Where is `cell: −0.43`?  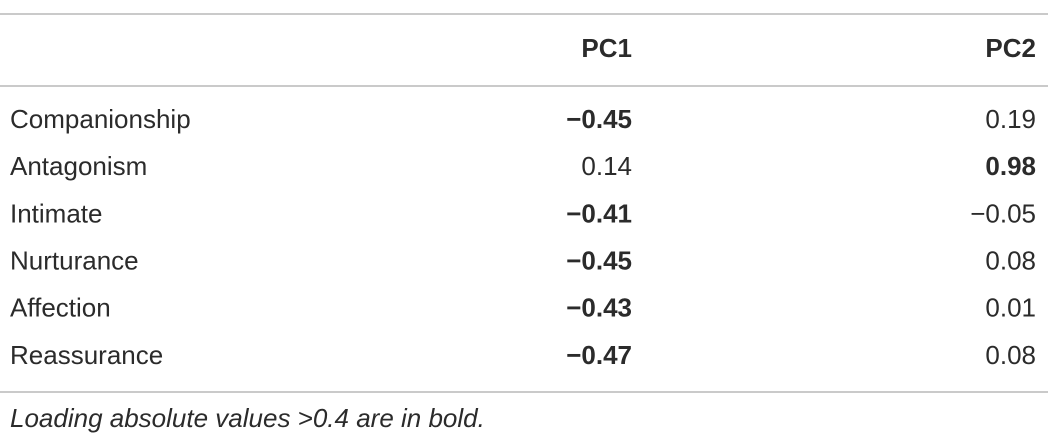
cell: −0.43 is located at coordinates (599, 308).